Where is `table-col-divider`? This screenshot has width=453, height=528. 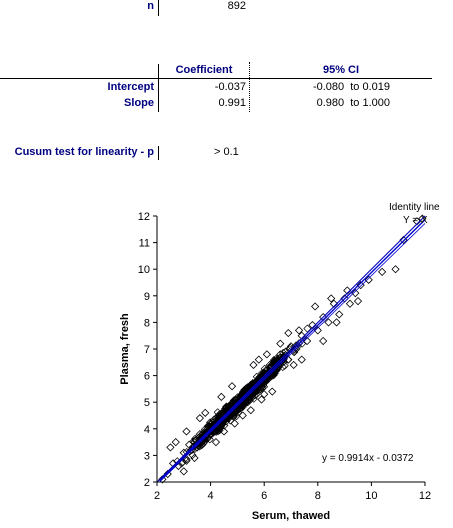 table-col-divider is located at coordinates (249, 87).